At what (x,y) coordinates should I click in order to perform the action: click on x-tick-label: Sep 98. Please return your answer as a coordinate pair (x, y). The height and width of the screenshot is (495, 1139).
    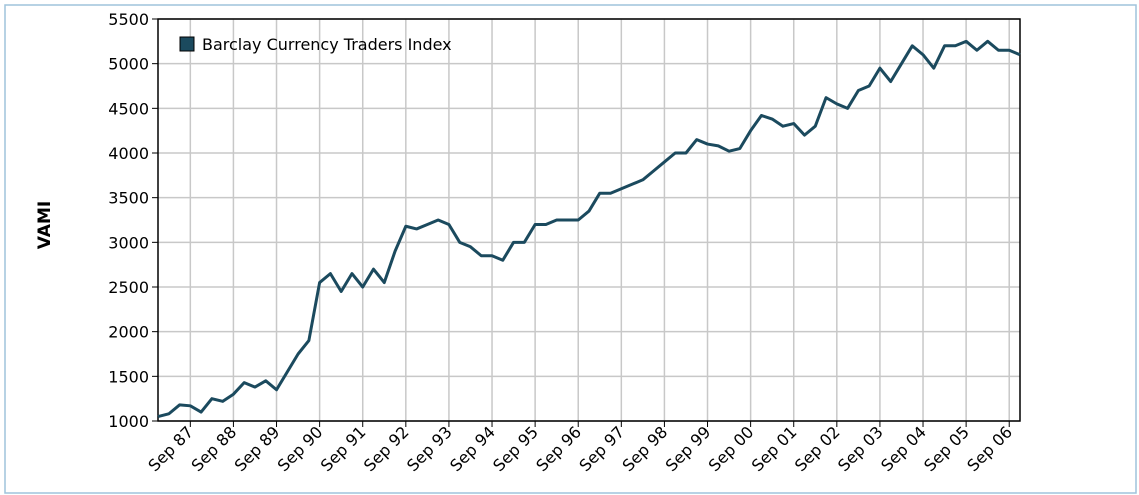
    Looking at the image, I should click on (644, 448).